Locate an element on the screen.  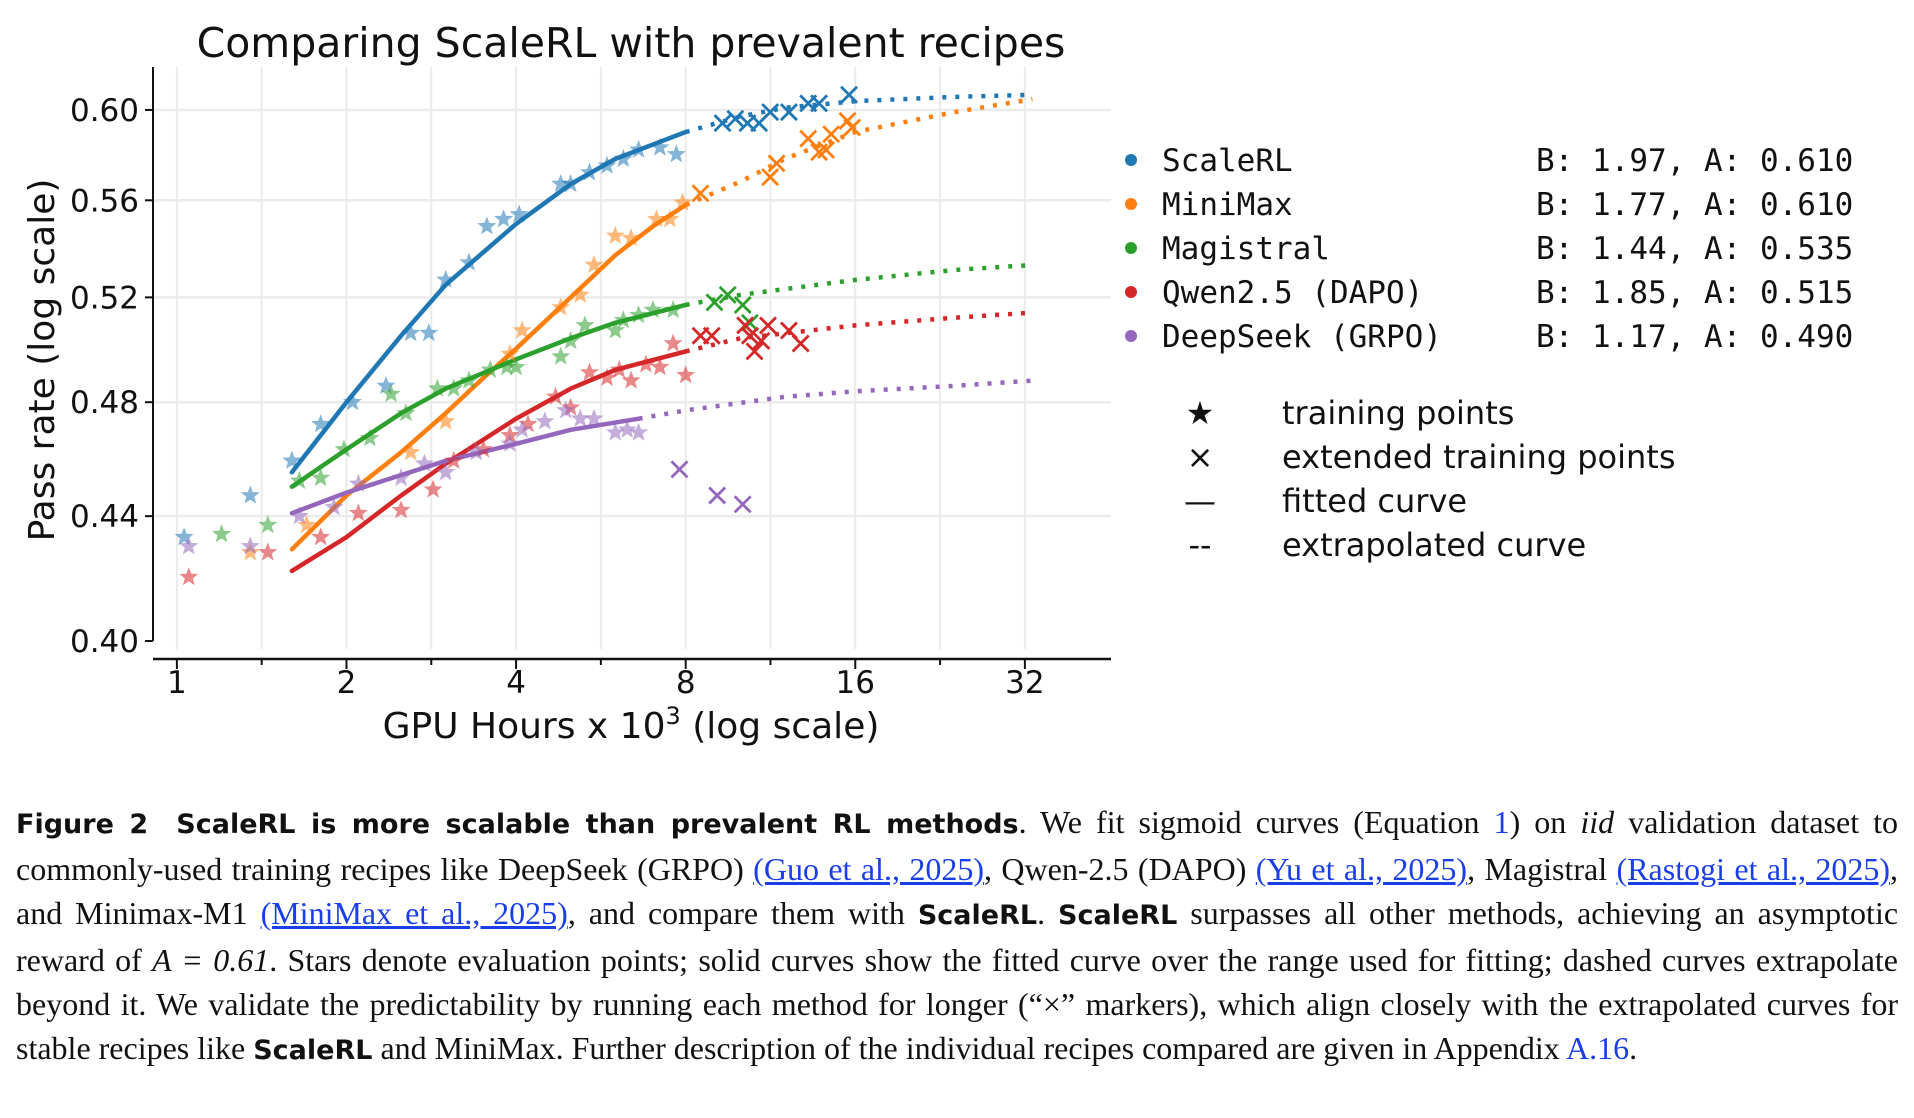
y-tick-label: 0.44 is located at coordinates (104, 517).